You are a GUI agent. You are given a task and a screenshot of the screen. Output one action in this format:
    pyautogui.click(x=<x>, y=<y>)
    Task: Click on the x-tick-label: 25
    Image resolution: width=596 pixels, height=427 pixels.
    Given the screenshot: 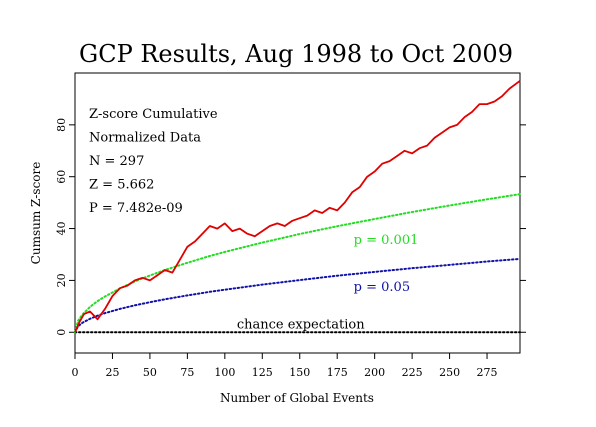 What is the action you would take?
    pyautogui.click(x=112, y=372)
    